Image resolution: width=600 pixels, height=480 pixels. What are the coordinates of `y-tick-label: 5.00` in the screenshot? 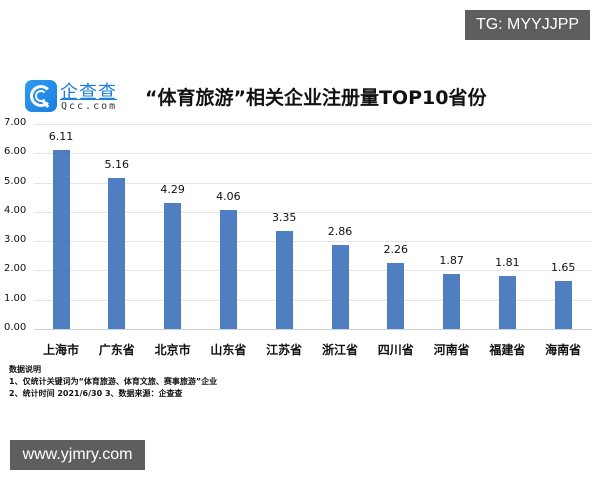 It's located at (15, 181).